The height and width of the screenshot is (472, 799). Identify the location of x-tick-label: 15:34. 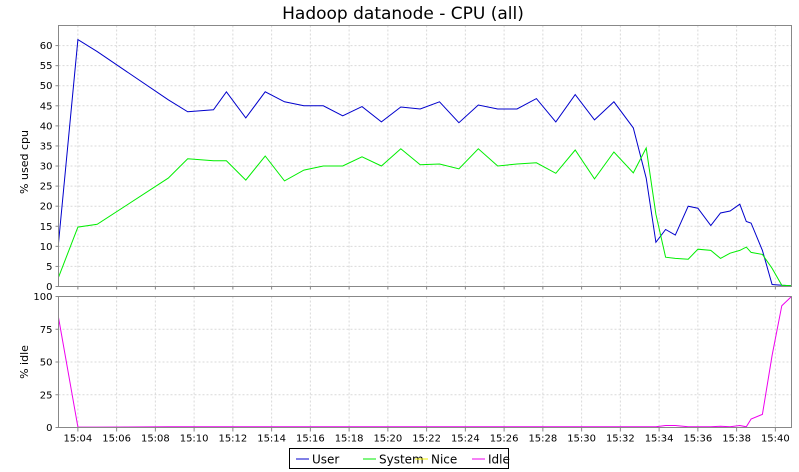
(659, 439).